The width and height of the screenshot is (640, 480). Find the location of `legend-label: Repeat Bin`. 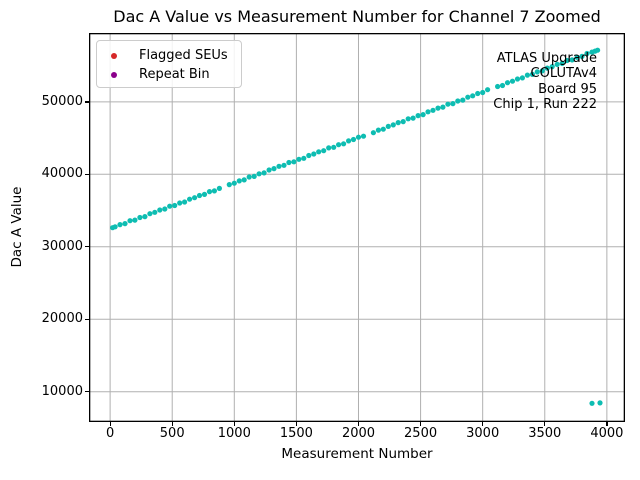

legend-label: Repeat Bin is located at coordinates (174, 74).